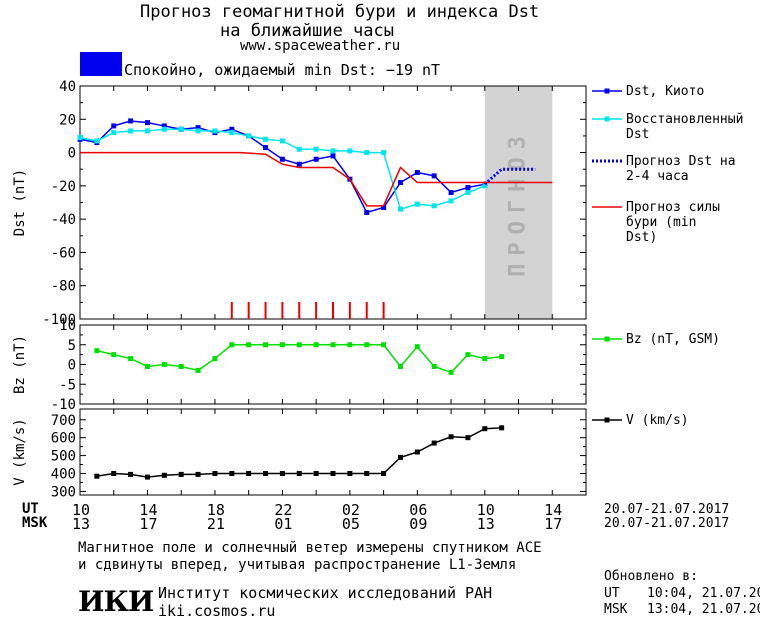 This screenshot has height=620, width=760. What do you see at coordinates (418, 524) in the screenshot?
I see `msk-tick-label: 09` at bounding box center [418, 524].